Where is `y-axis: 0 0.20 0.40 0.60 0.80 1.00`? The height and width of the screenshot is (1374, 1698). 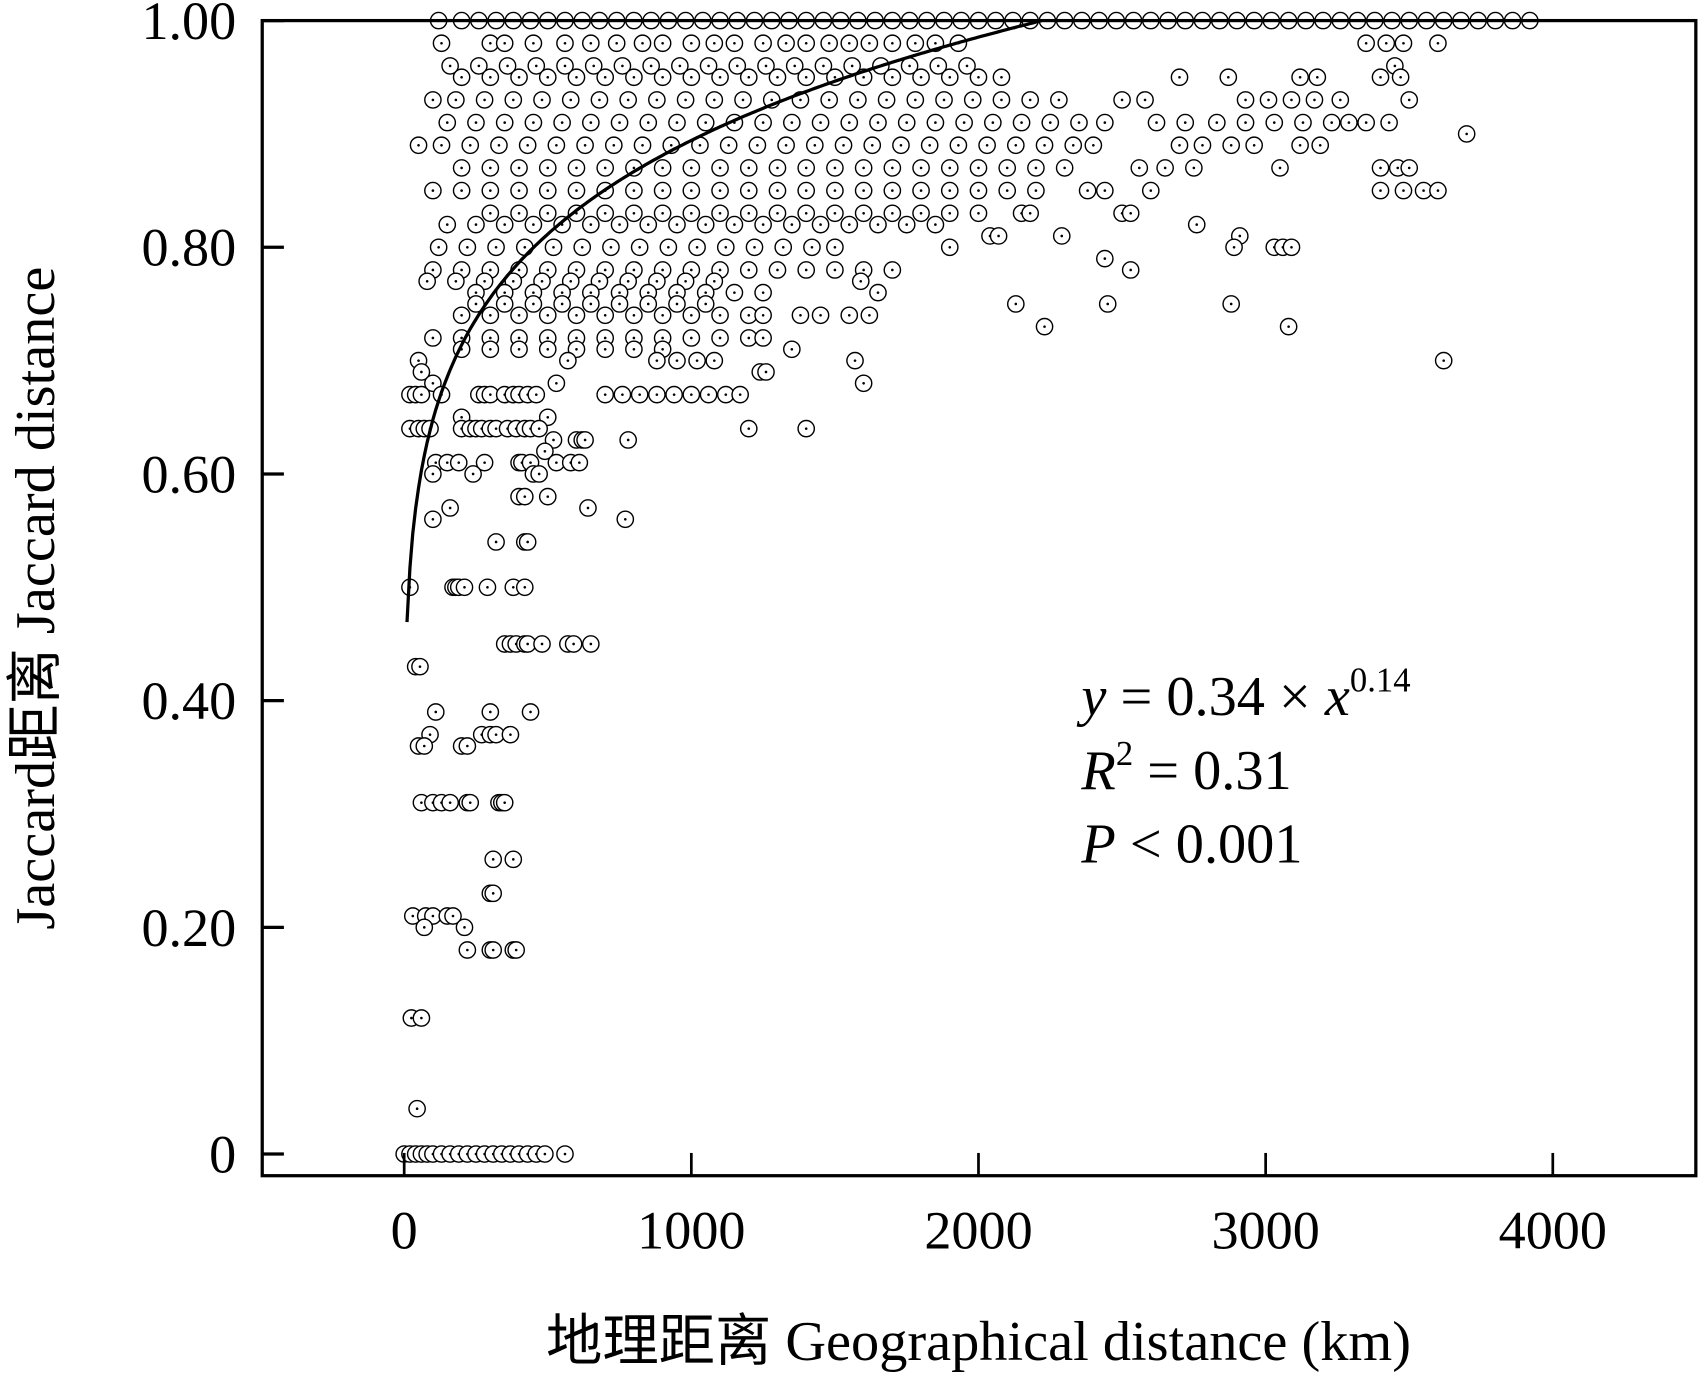
y-axis: 0 0.20 0.40 0.60 0.80 1.00 is located at coordinates (212, 592).